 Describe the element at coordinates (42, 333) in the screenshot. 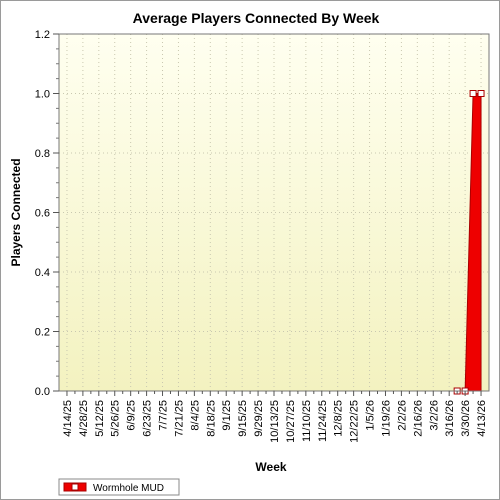

I see `y-tick-label: 0.2` at that location.